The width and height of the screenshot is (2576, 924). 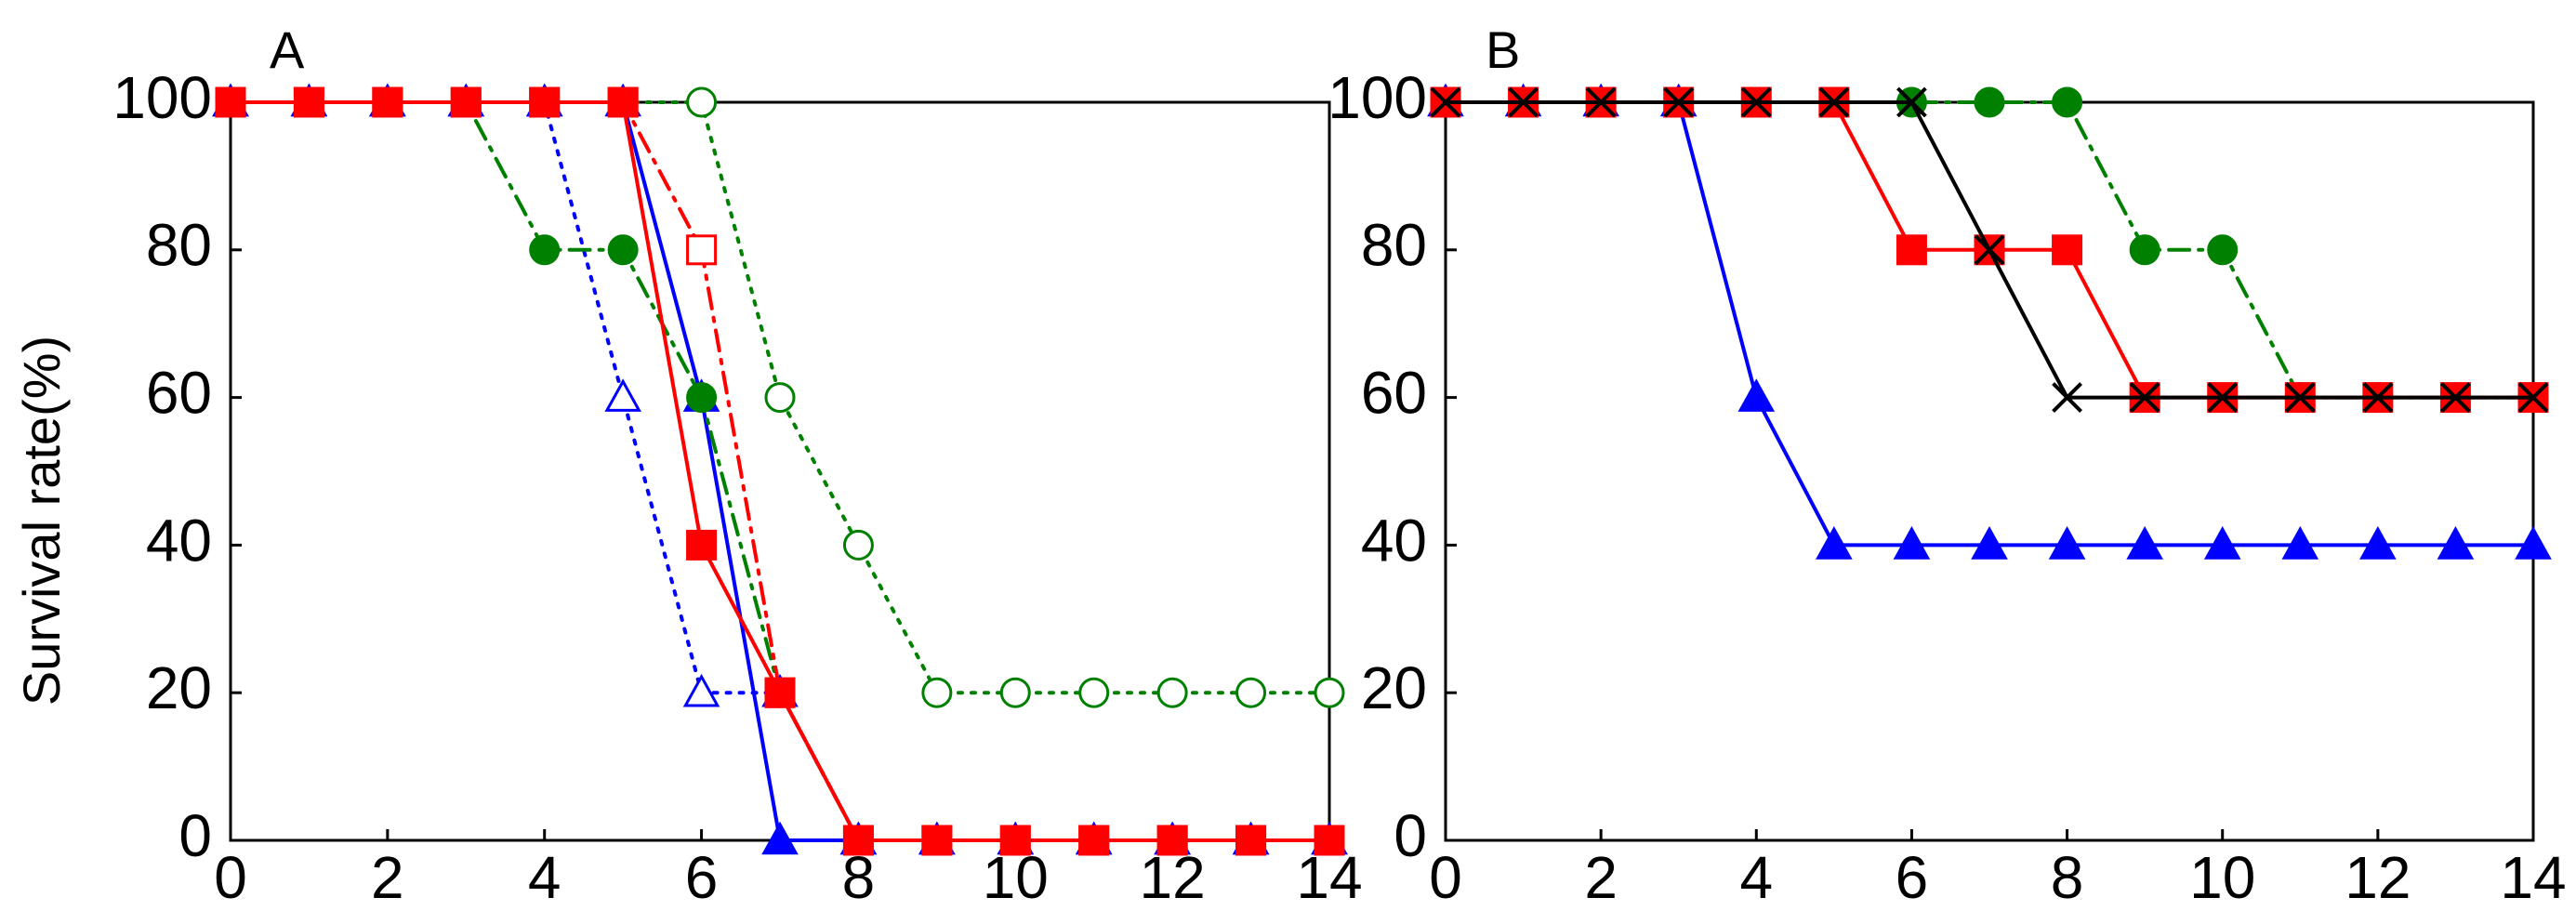 What do you see at coordinates (287, 49) in the screenshot?
I see `panel-label: A` at bounding box center [287, 49].